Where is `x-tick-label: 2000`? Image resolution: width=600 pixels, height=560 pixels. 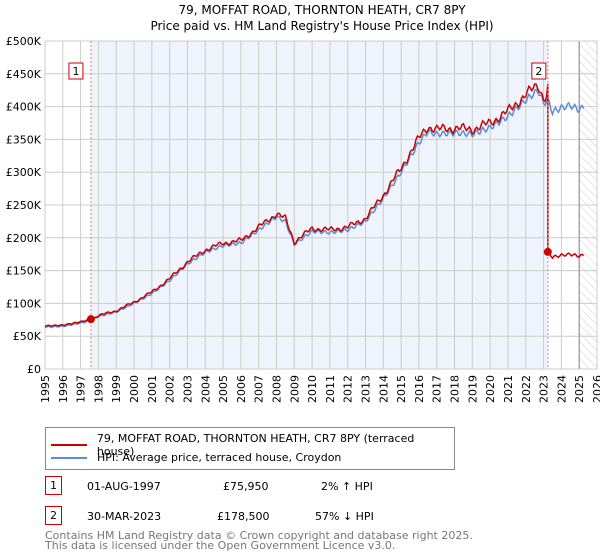 x-tick-label: 2000 is located at coordinates (134, 389).